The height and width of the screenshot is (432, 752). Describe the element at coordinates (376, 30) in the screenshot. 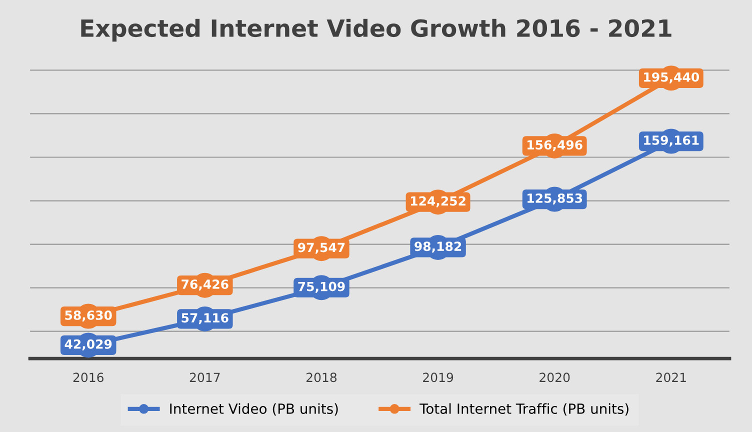

I see `chart-title: Expected Internet Video Growth 2016 - 2021` at that location.